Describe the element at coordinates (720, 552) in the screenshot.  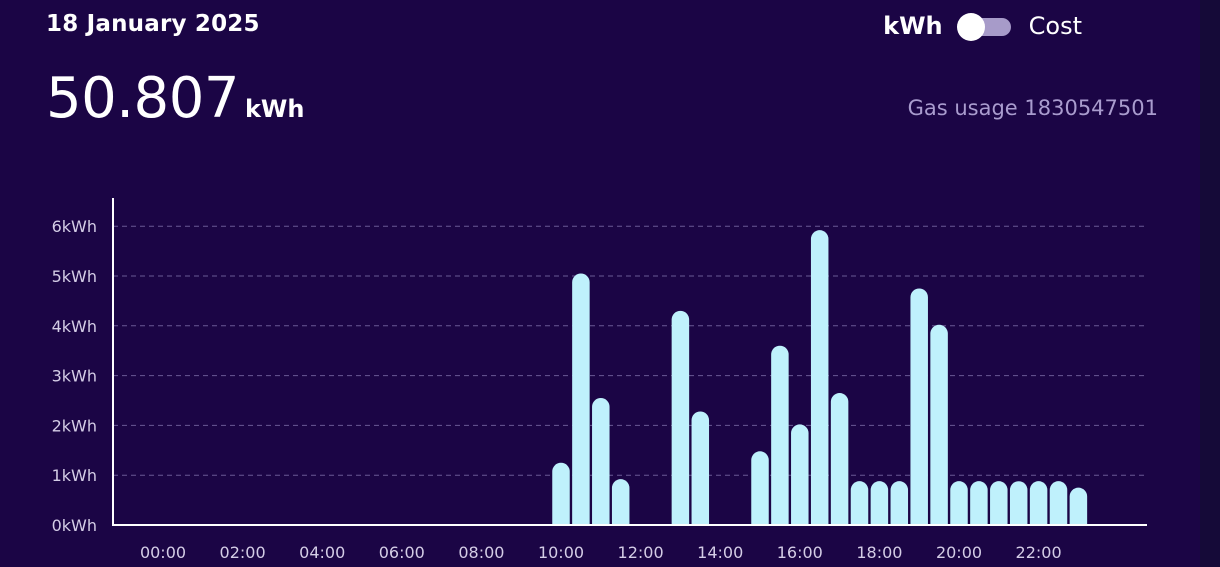
I see `x-tick-label: 14:00` at that location.